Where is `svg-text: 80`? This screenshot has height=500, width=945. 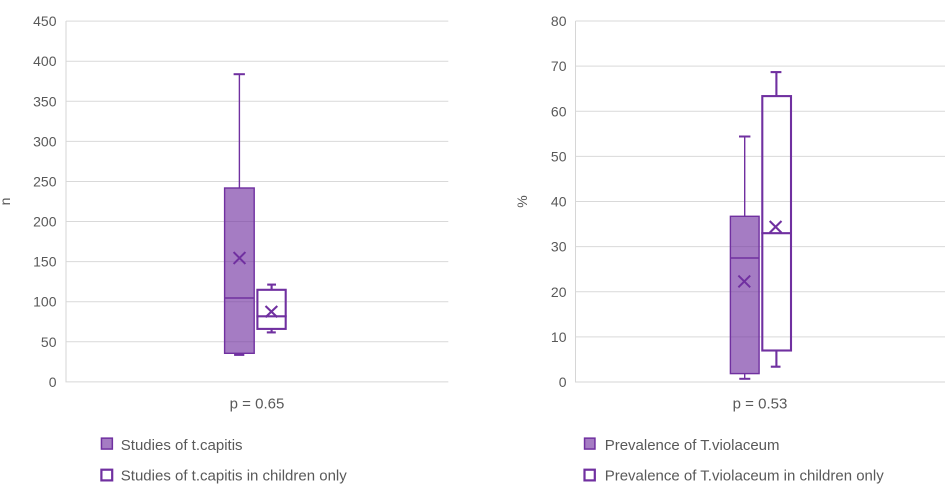 svg-text: 80 is located at coordinates (559, 21).